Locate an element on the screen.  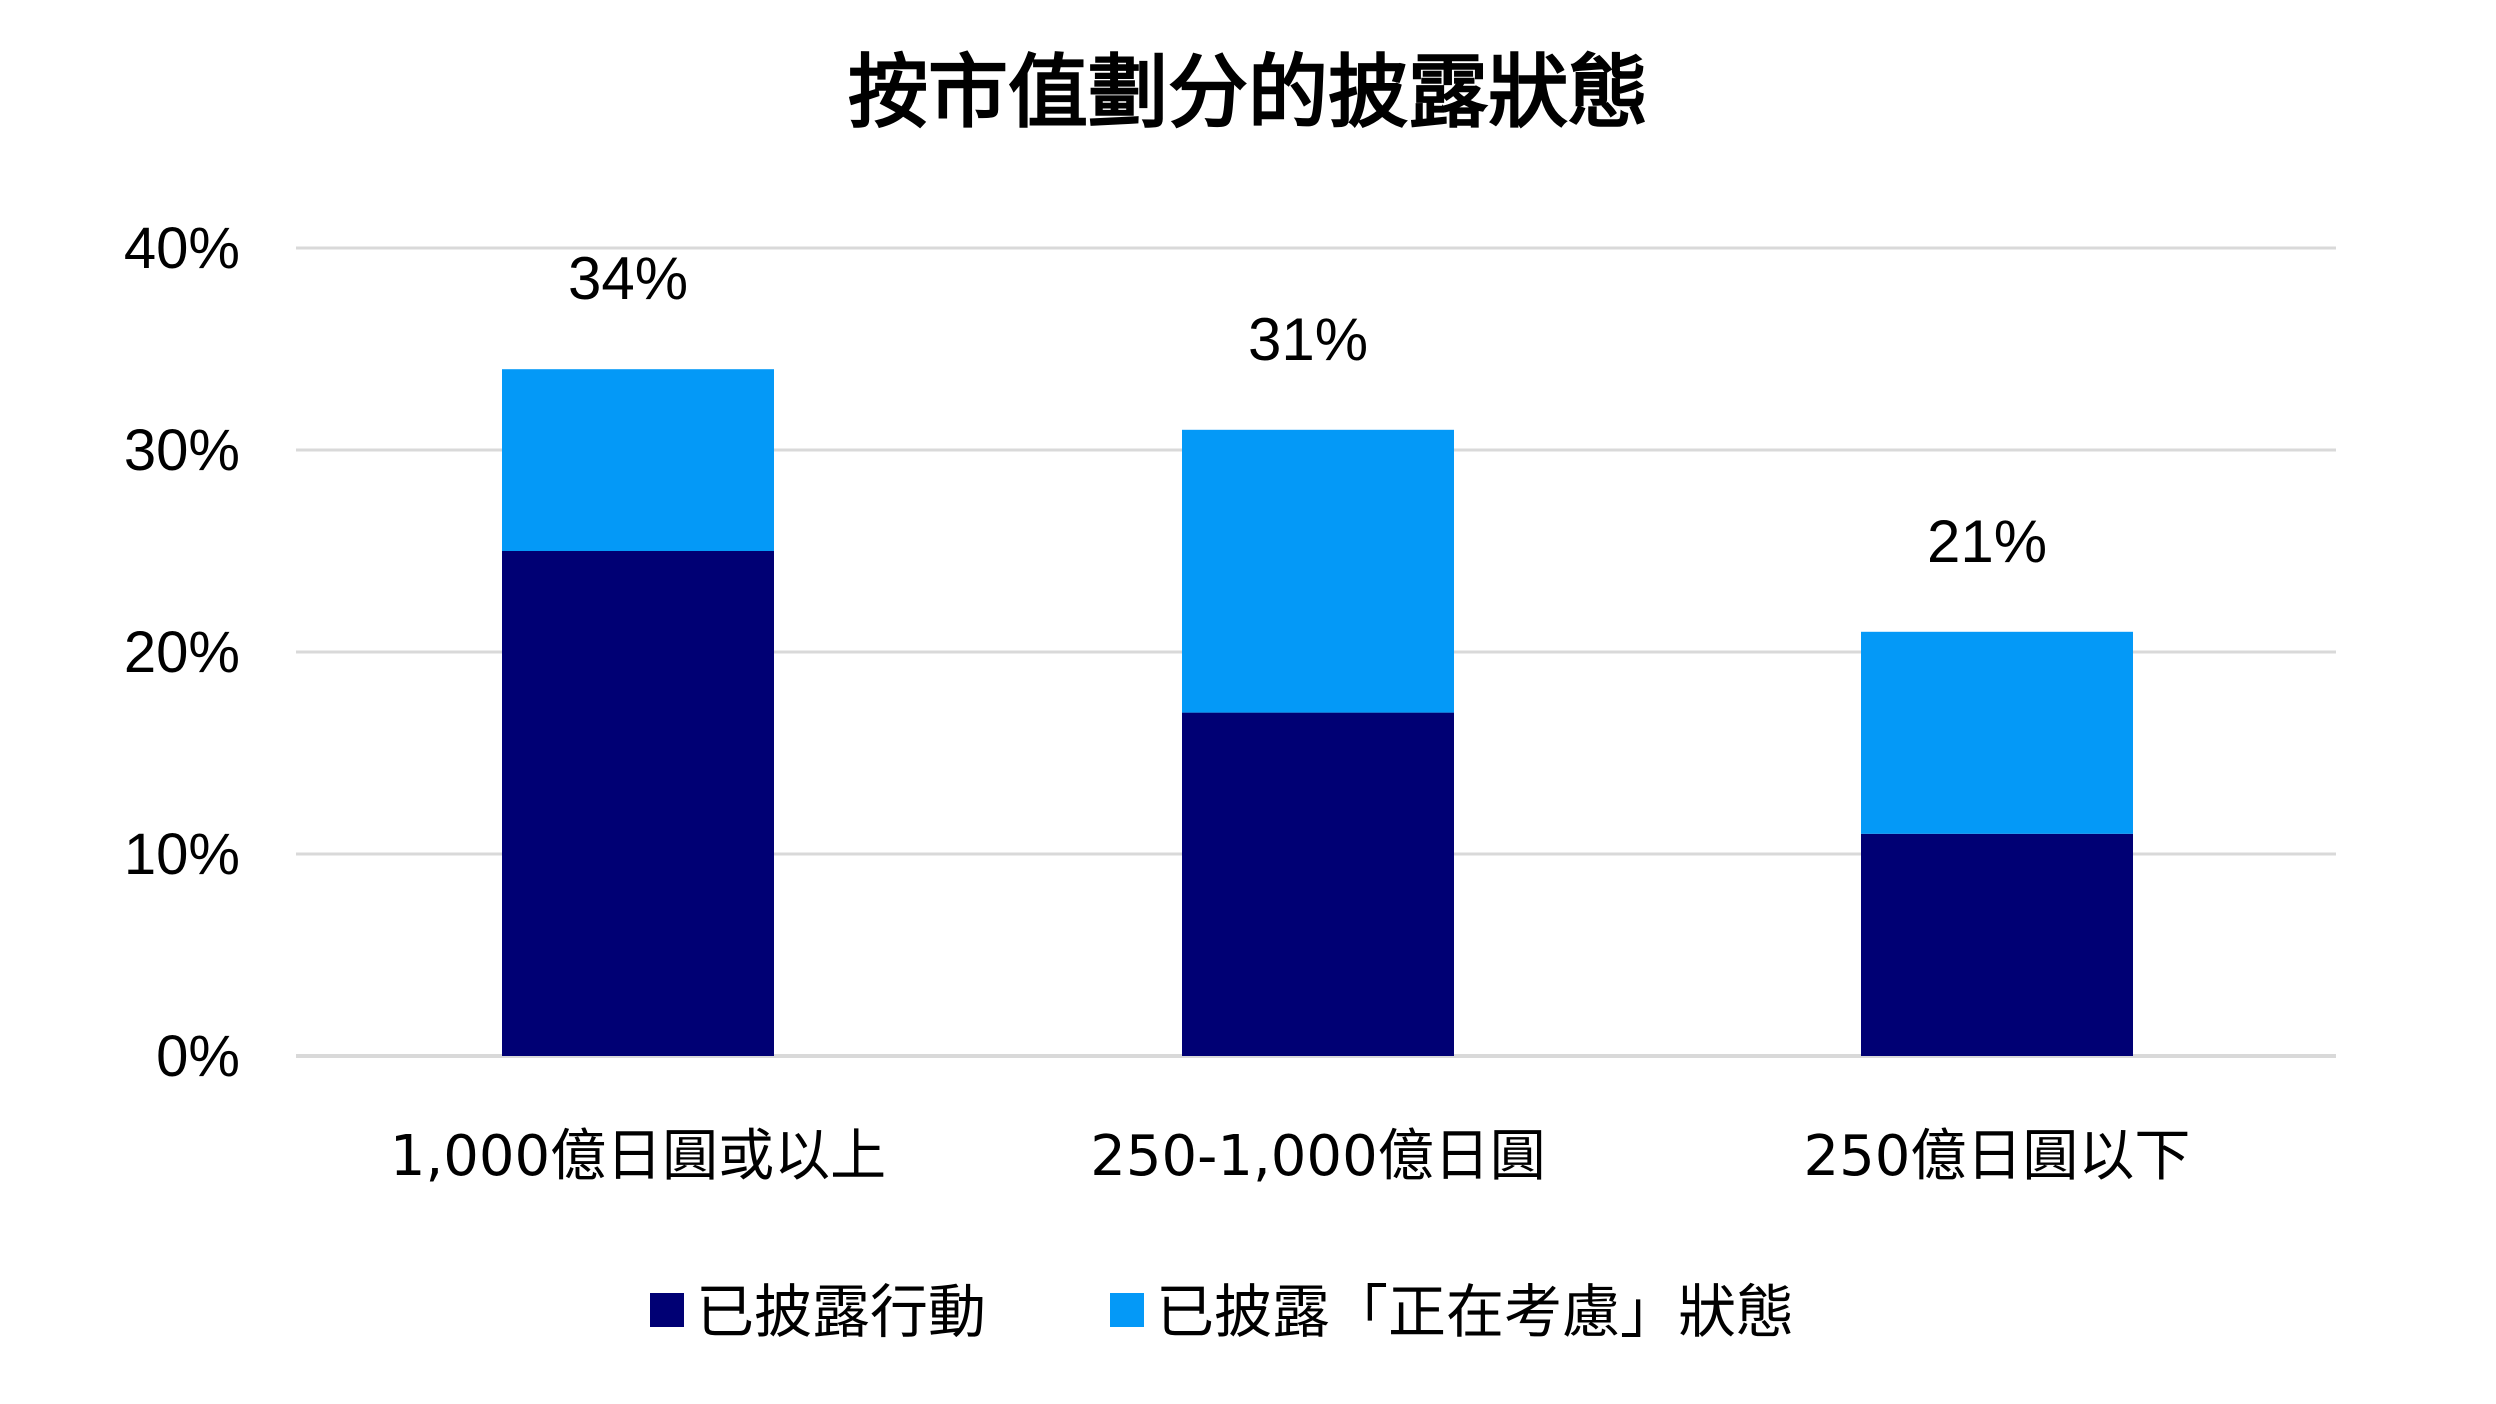
legend: 已披露行動 已披露「正在考慮」狀態 is located at coordinates (1222, 1312).